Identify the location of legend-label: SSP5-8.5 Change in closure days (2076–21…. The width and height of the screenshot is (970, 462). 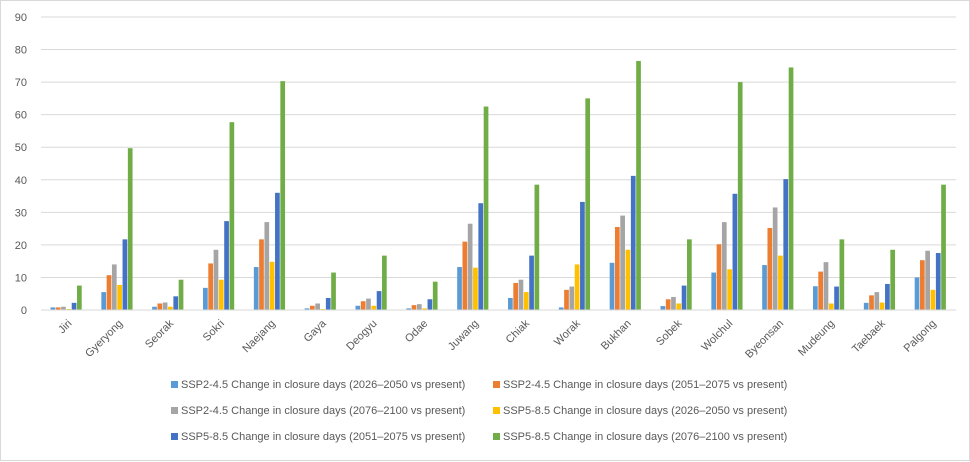
(645, 437).